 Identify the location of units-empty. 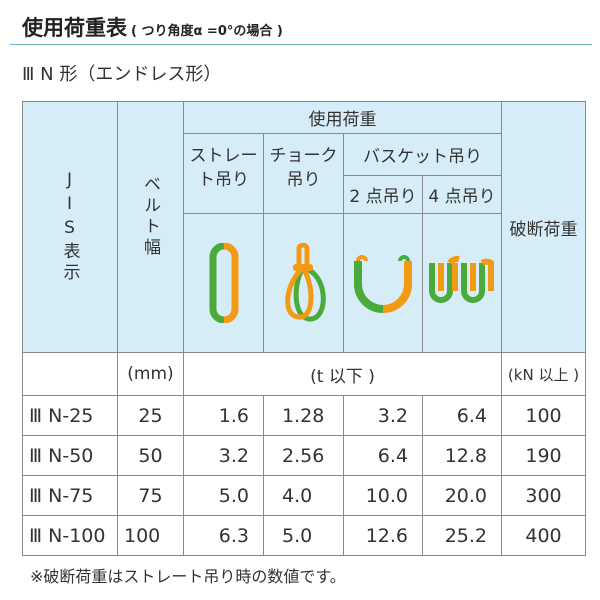
(70, 374).